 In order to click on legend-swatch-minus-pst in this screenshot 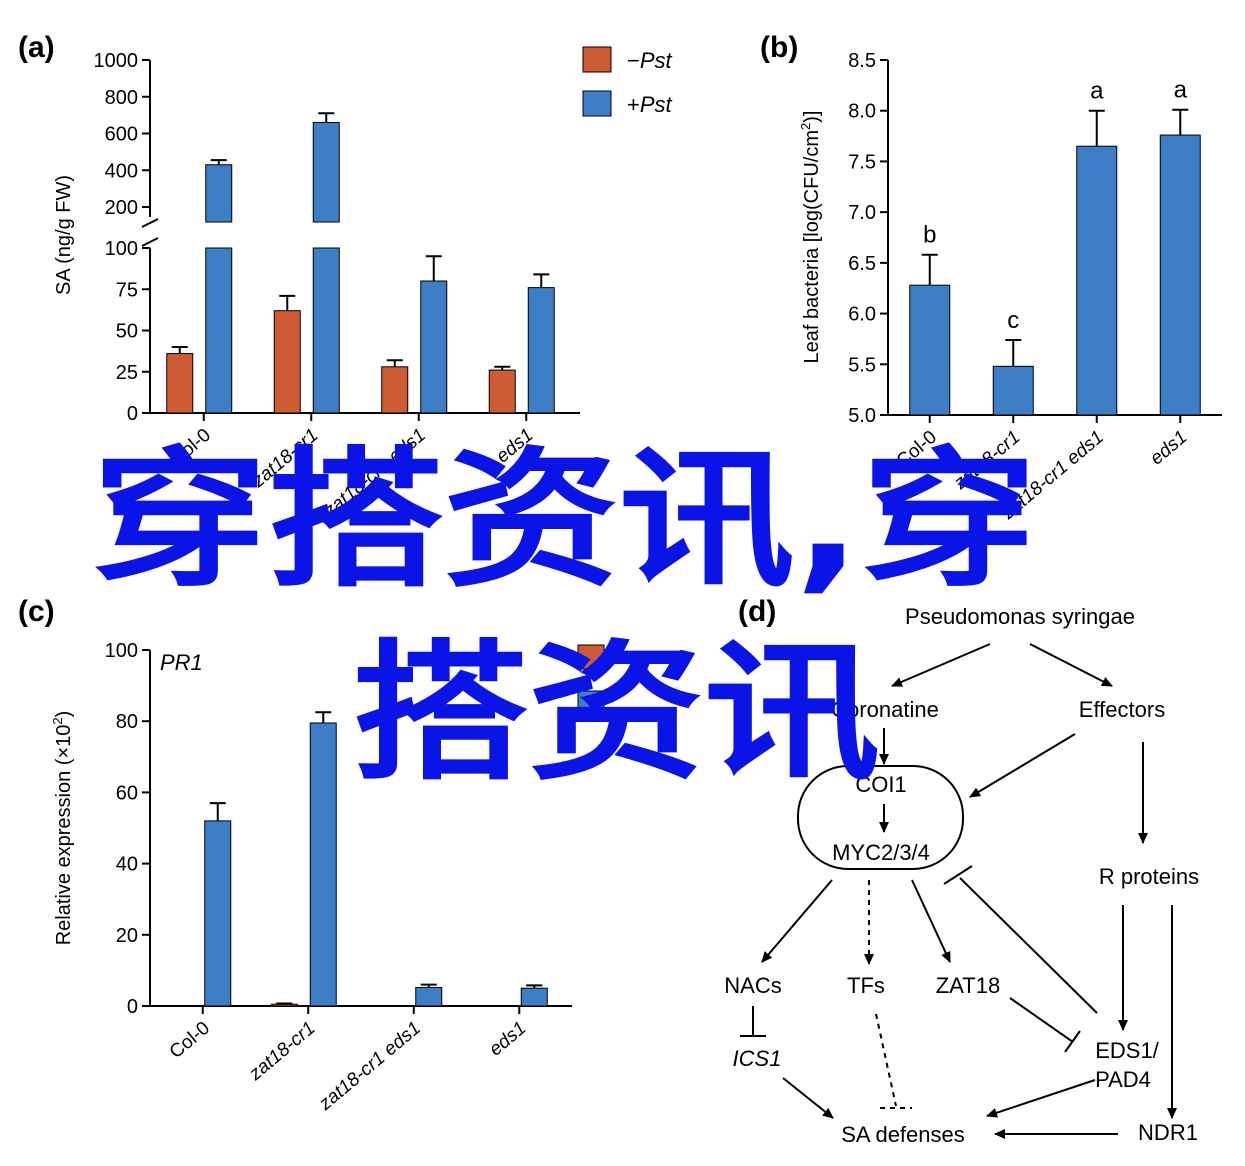, I will do `click(597, 59)`.